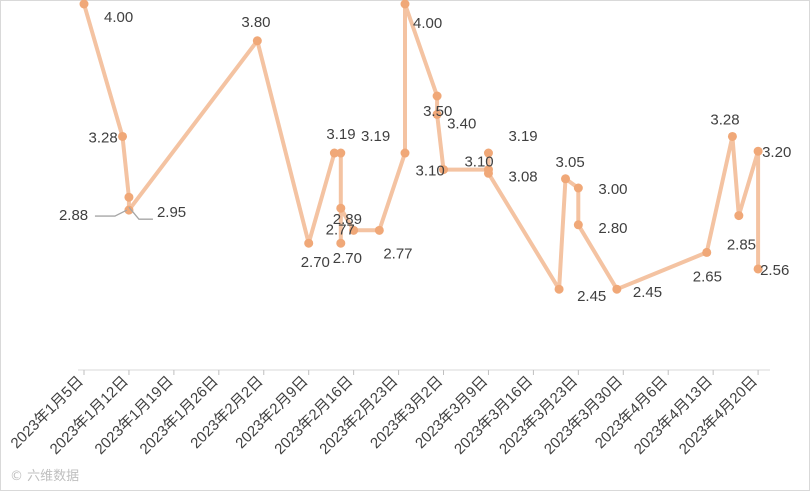 This screenshot has width=810, height=491. I want to click on x-tick-label: 2023年4月13日, so click(673, 415).